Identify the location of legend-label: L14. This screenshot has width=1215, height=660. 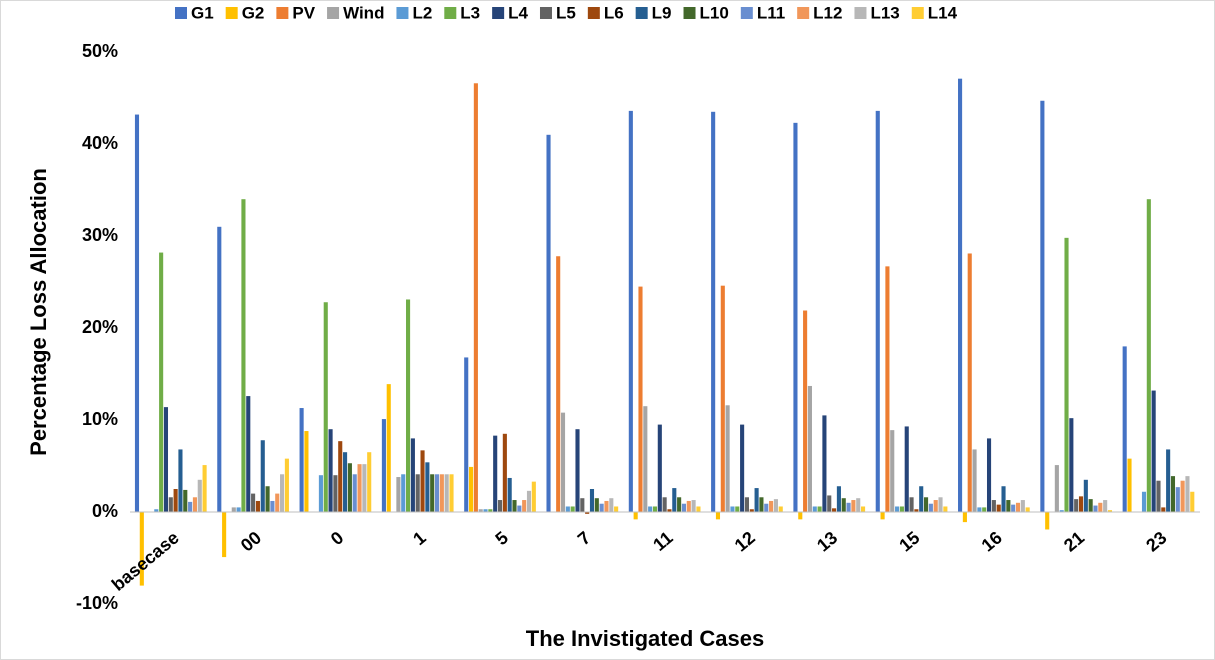
(943, 12).